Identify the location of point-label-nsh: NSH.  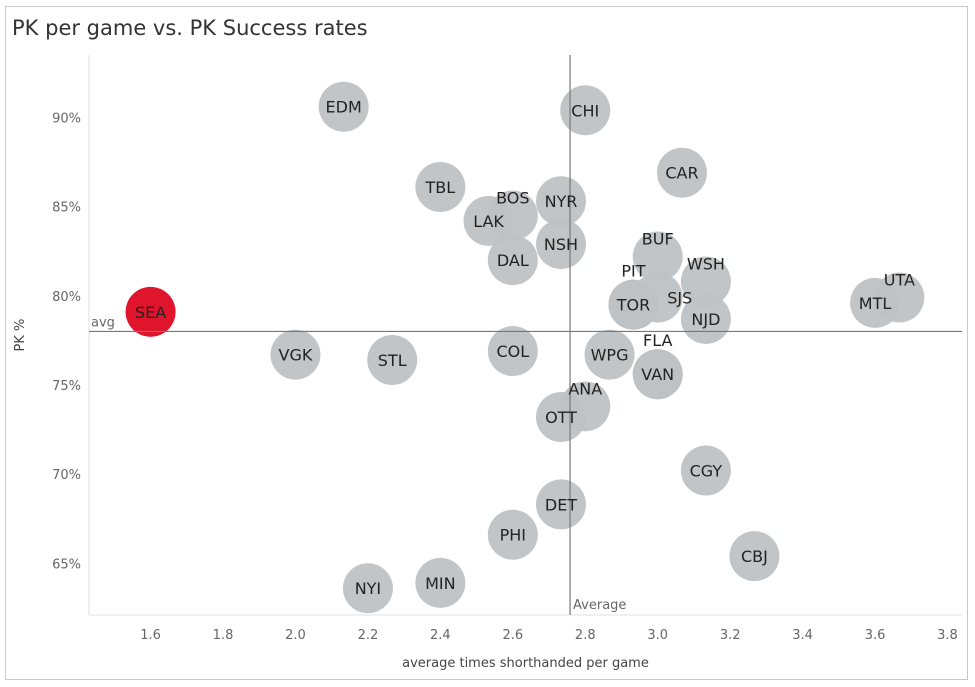
(561, 244).